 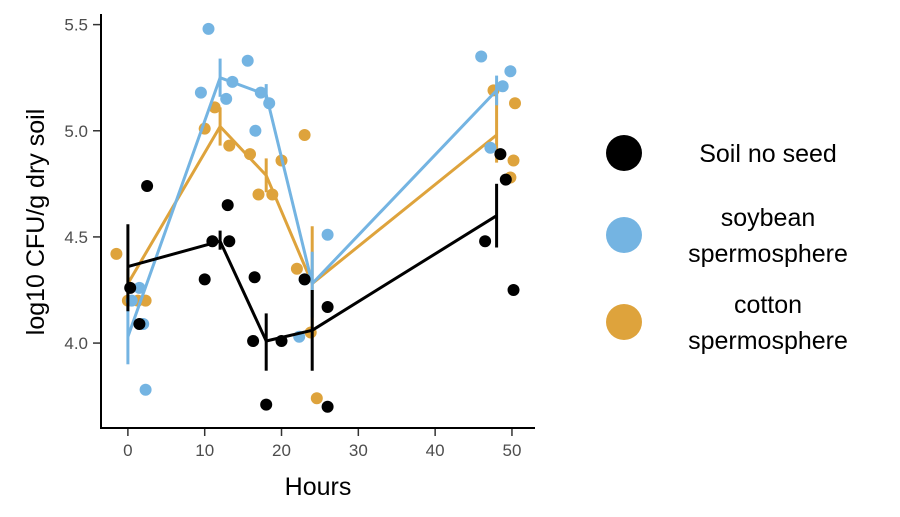 I want to click on y-tick-label: 5.5, so click(x=76, y=25).